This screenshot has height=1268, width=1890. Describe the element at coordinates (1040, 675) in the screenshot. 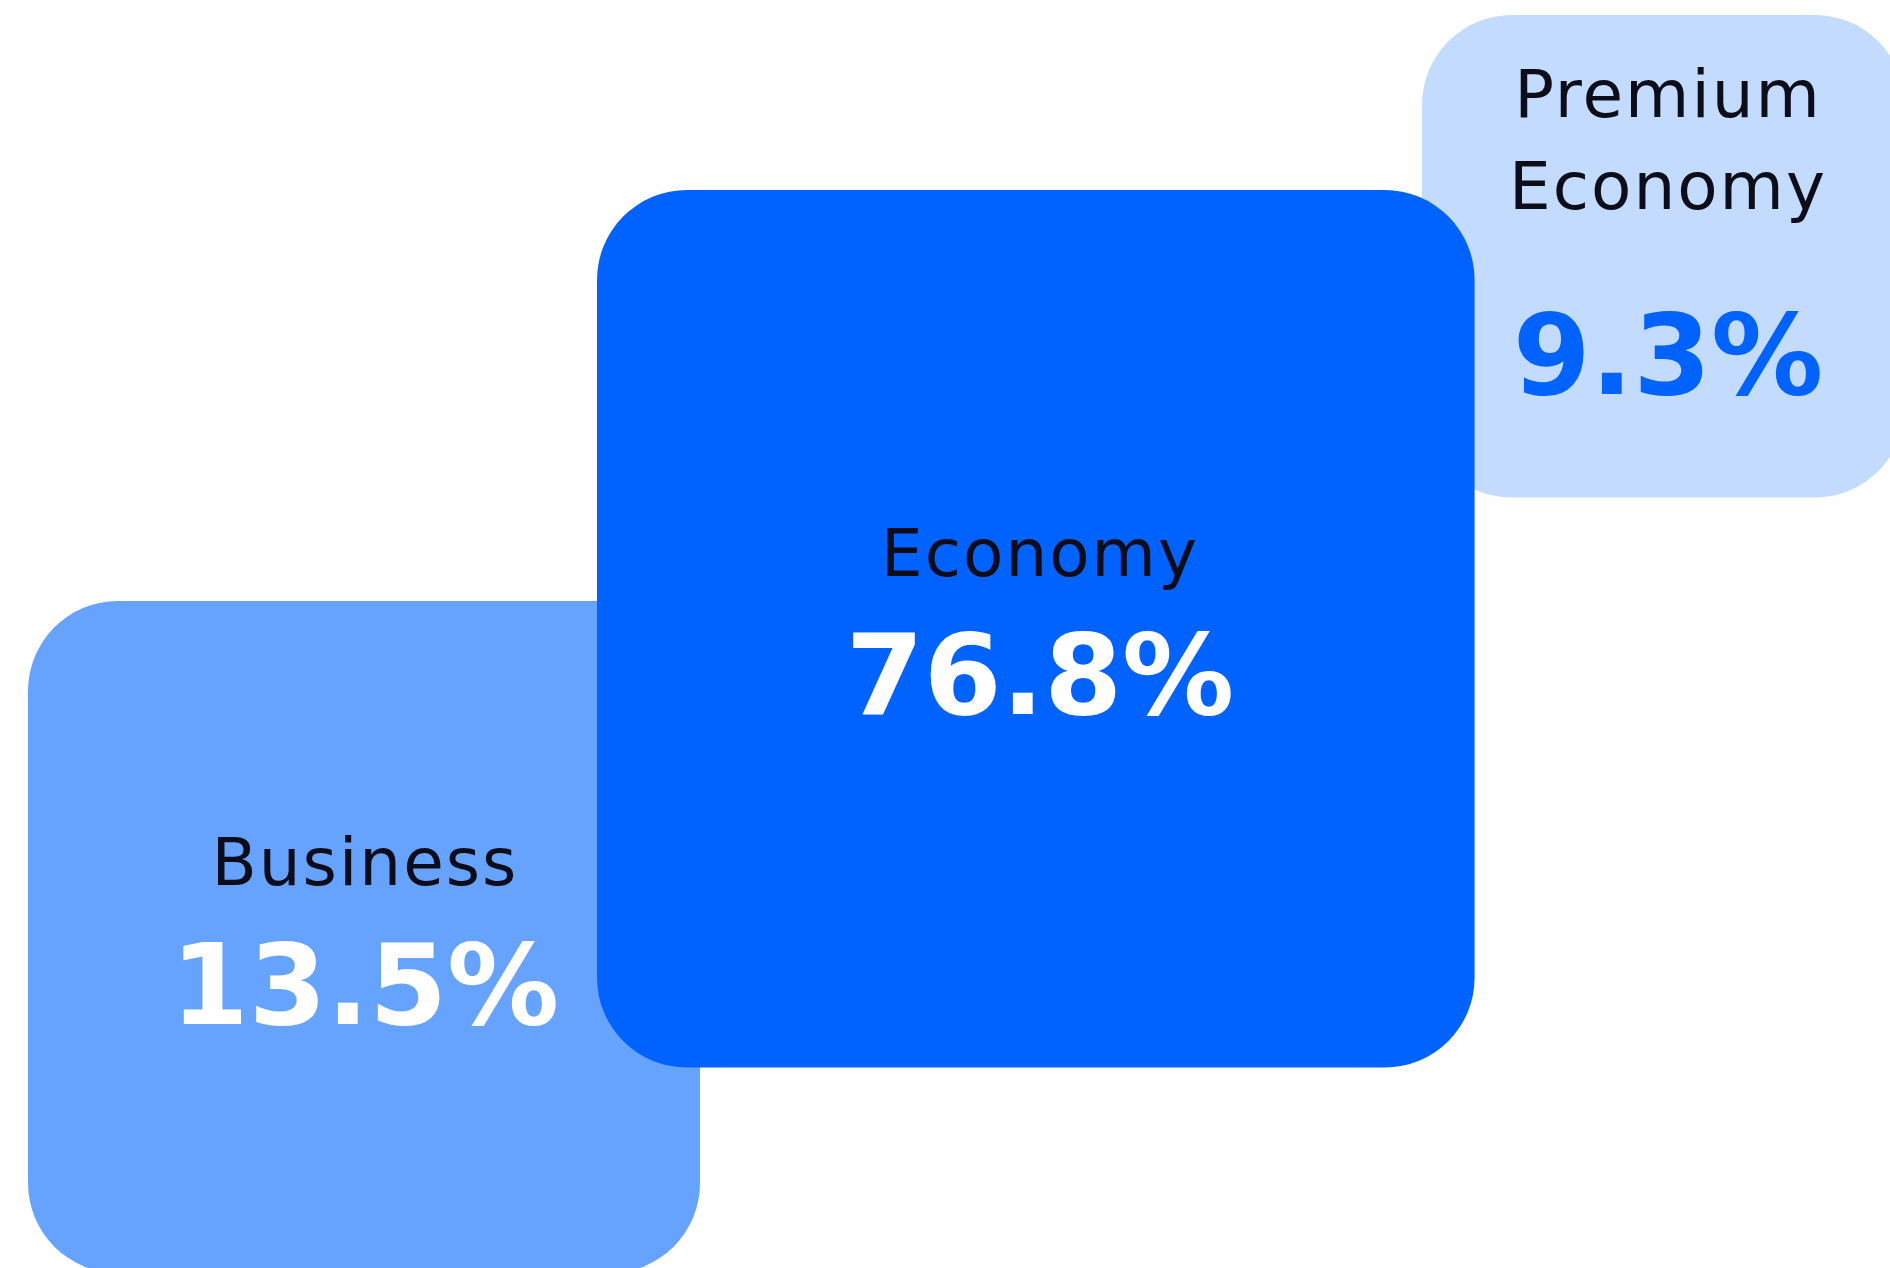

I see `data-label: 76.8%` at that location.